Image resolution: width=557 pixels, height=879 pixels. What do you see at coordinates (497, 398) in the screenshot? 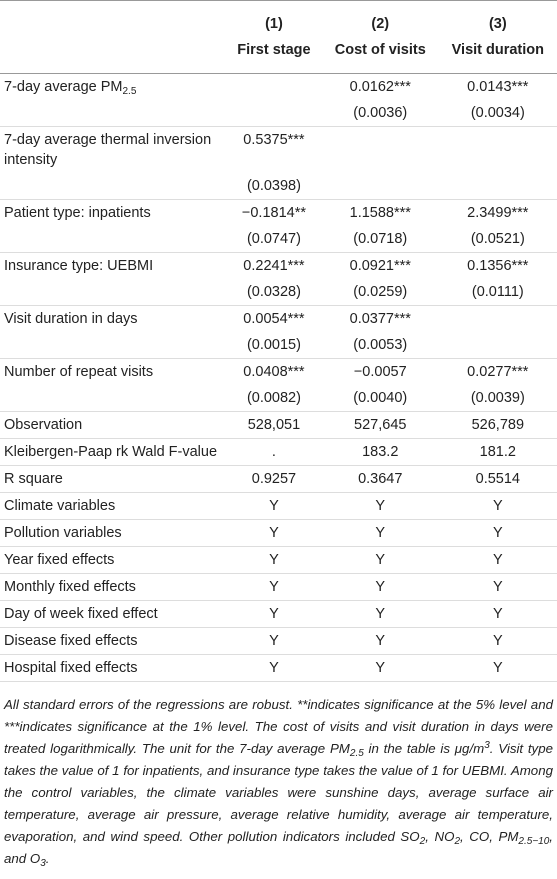
I see `se-cell: (0.0039)` at bounding box center [497, 398].